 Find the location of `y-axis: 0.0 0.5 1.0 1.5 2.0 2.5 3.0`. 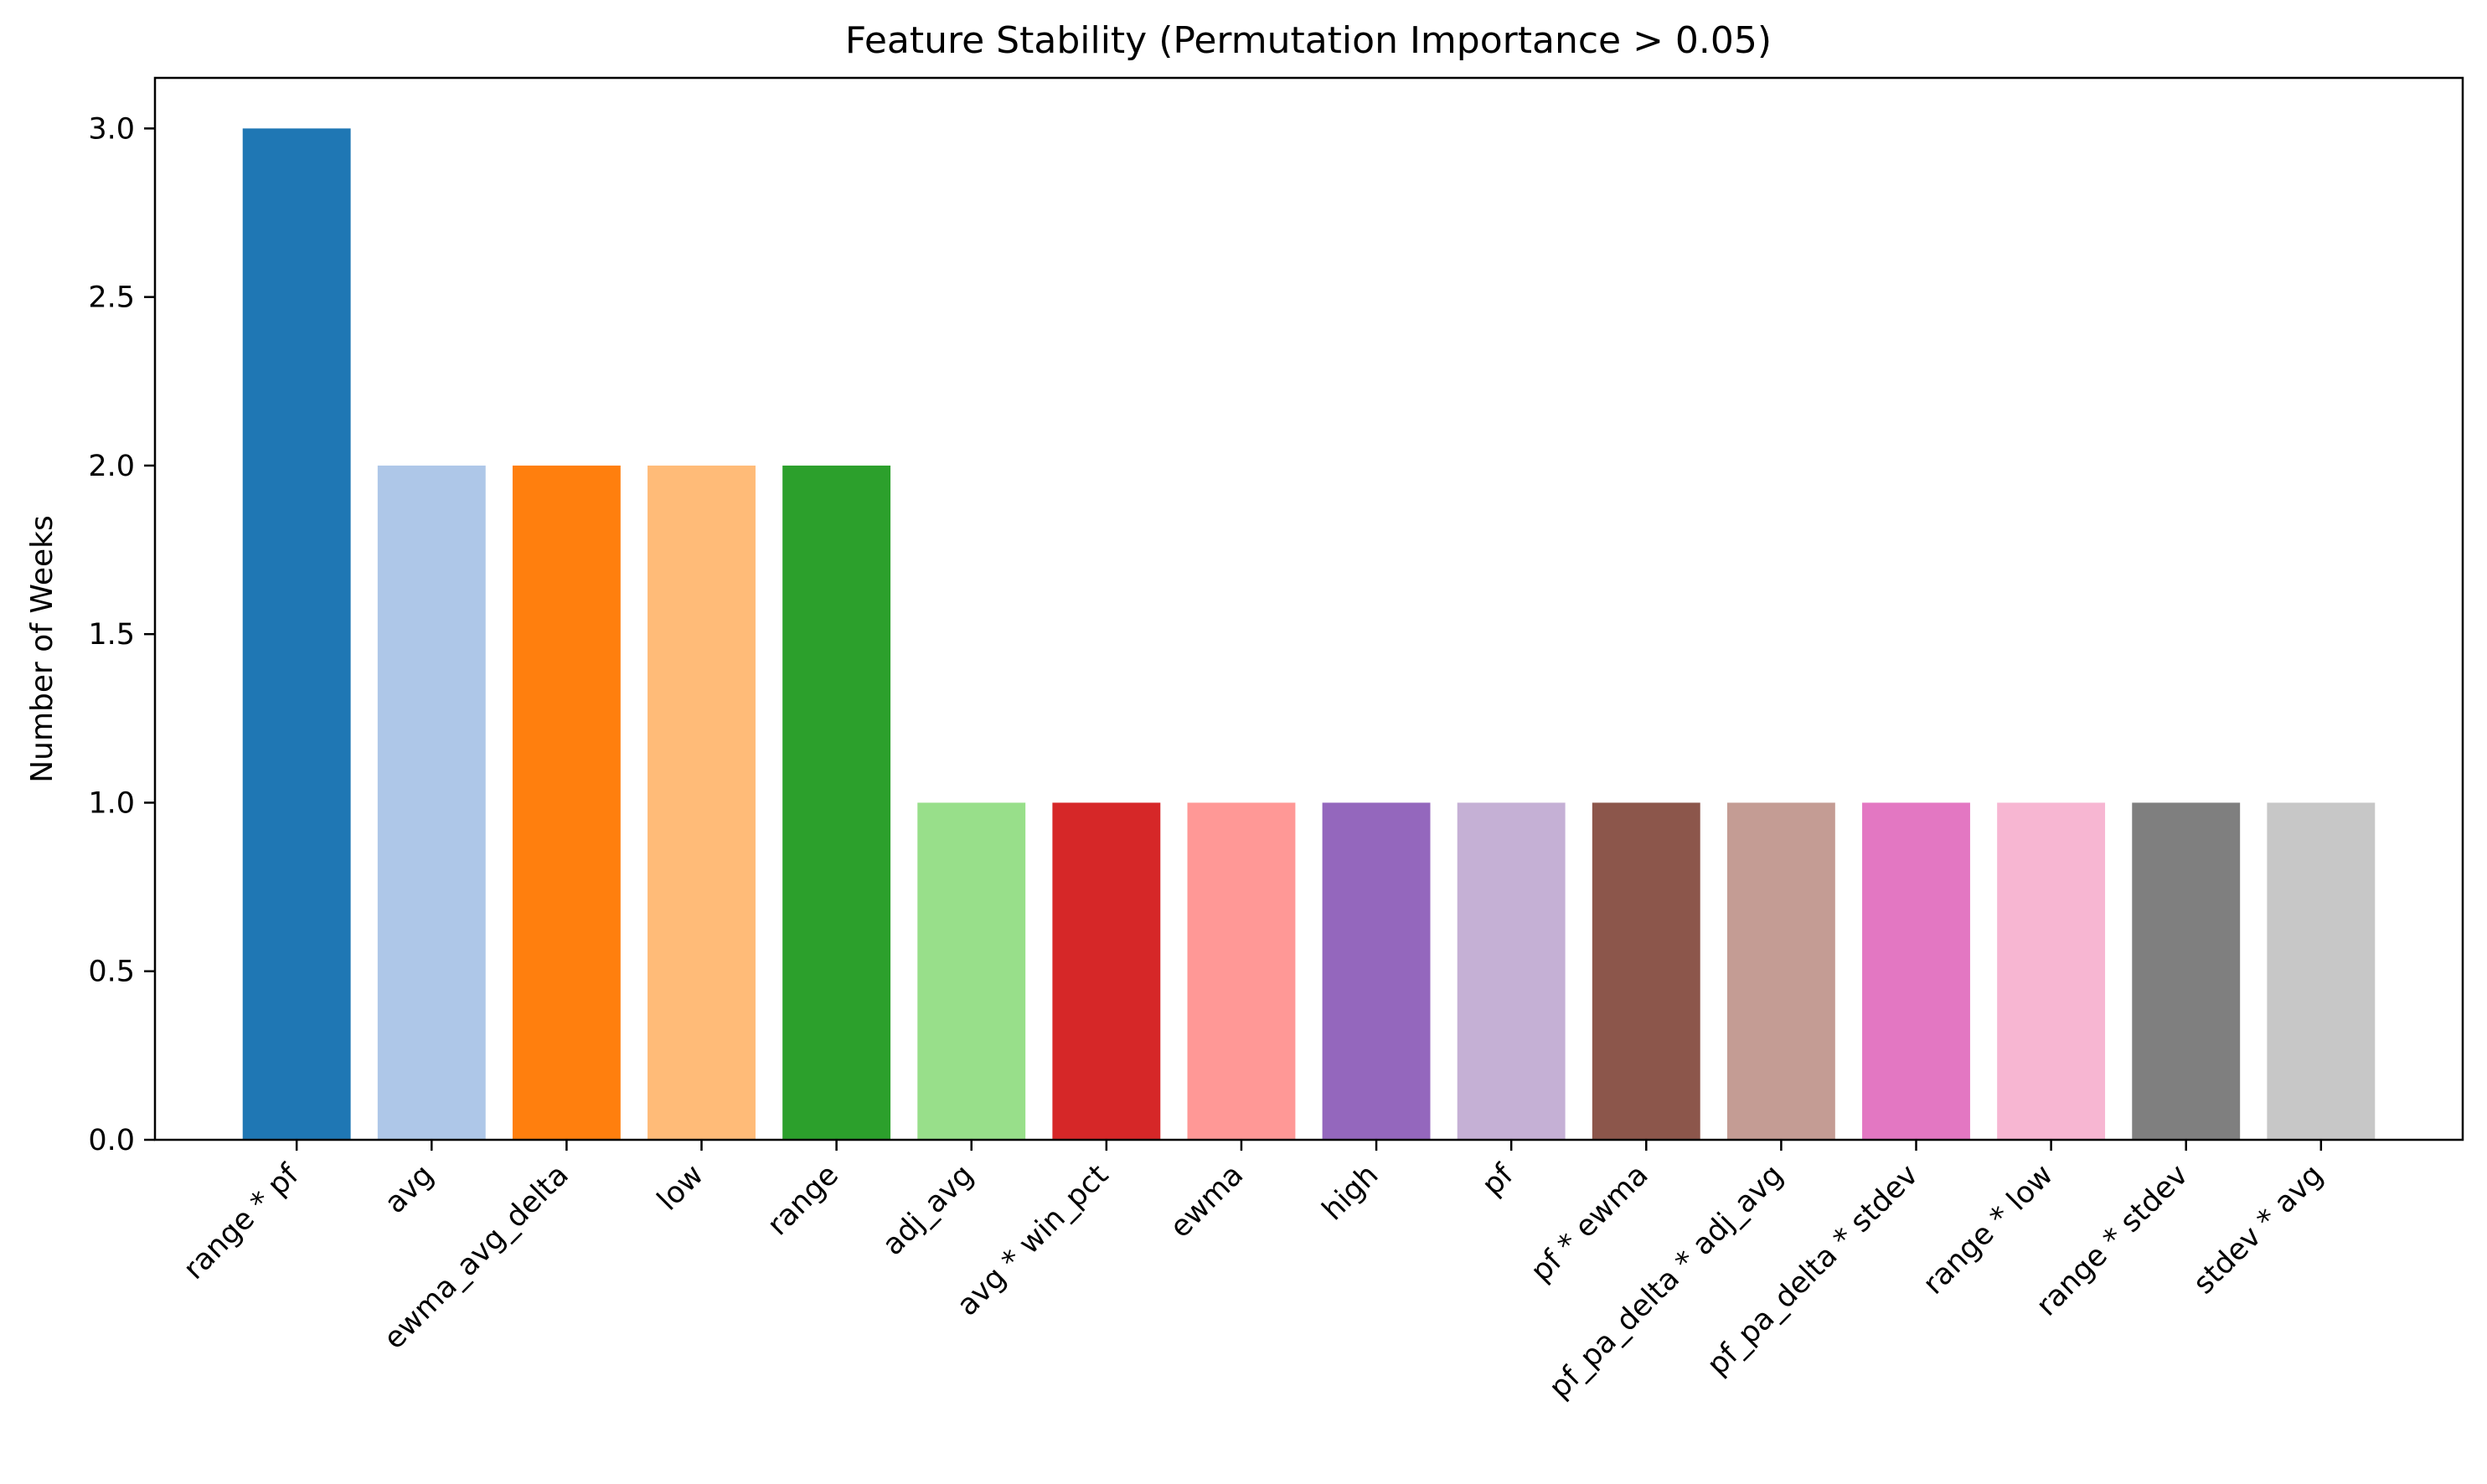

y-axis: 0.0 0.5 1.0 1.5 2.0 2.5 3.0 is located at coordinates (121, 634).